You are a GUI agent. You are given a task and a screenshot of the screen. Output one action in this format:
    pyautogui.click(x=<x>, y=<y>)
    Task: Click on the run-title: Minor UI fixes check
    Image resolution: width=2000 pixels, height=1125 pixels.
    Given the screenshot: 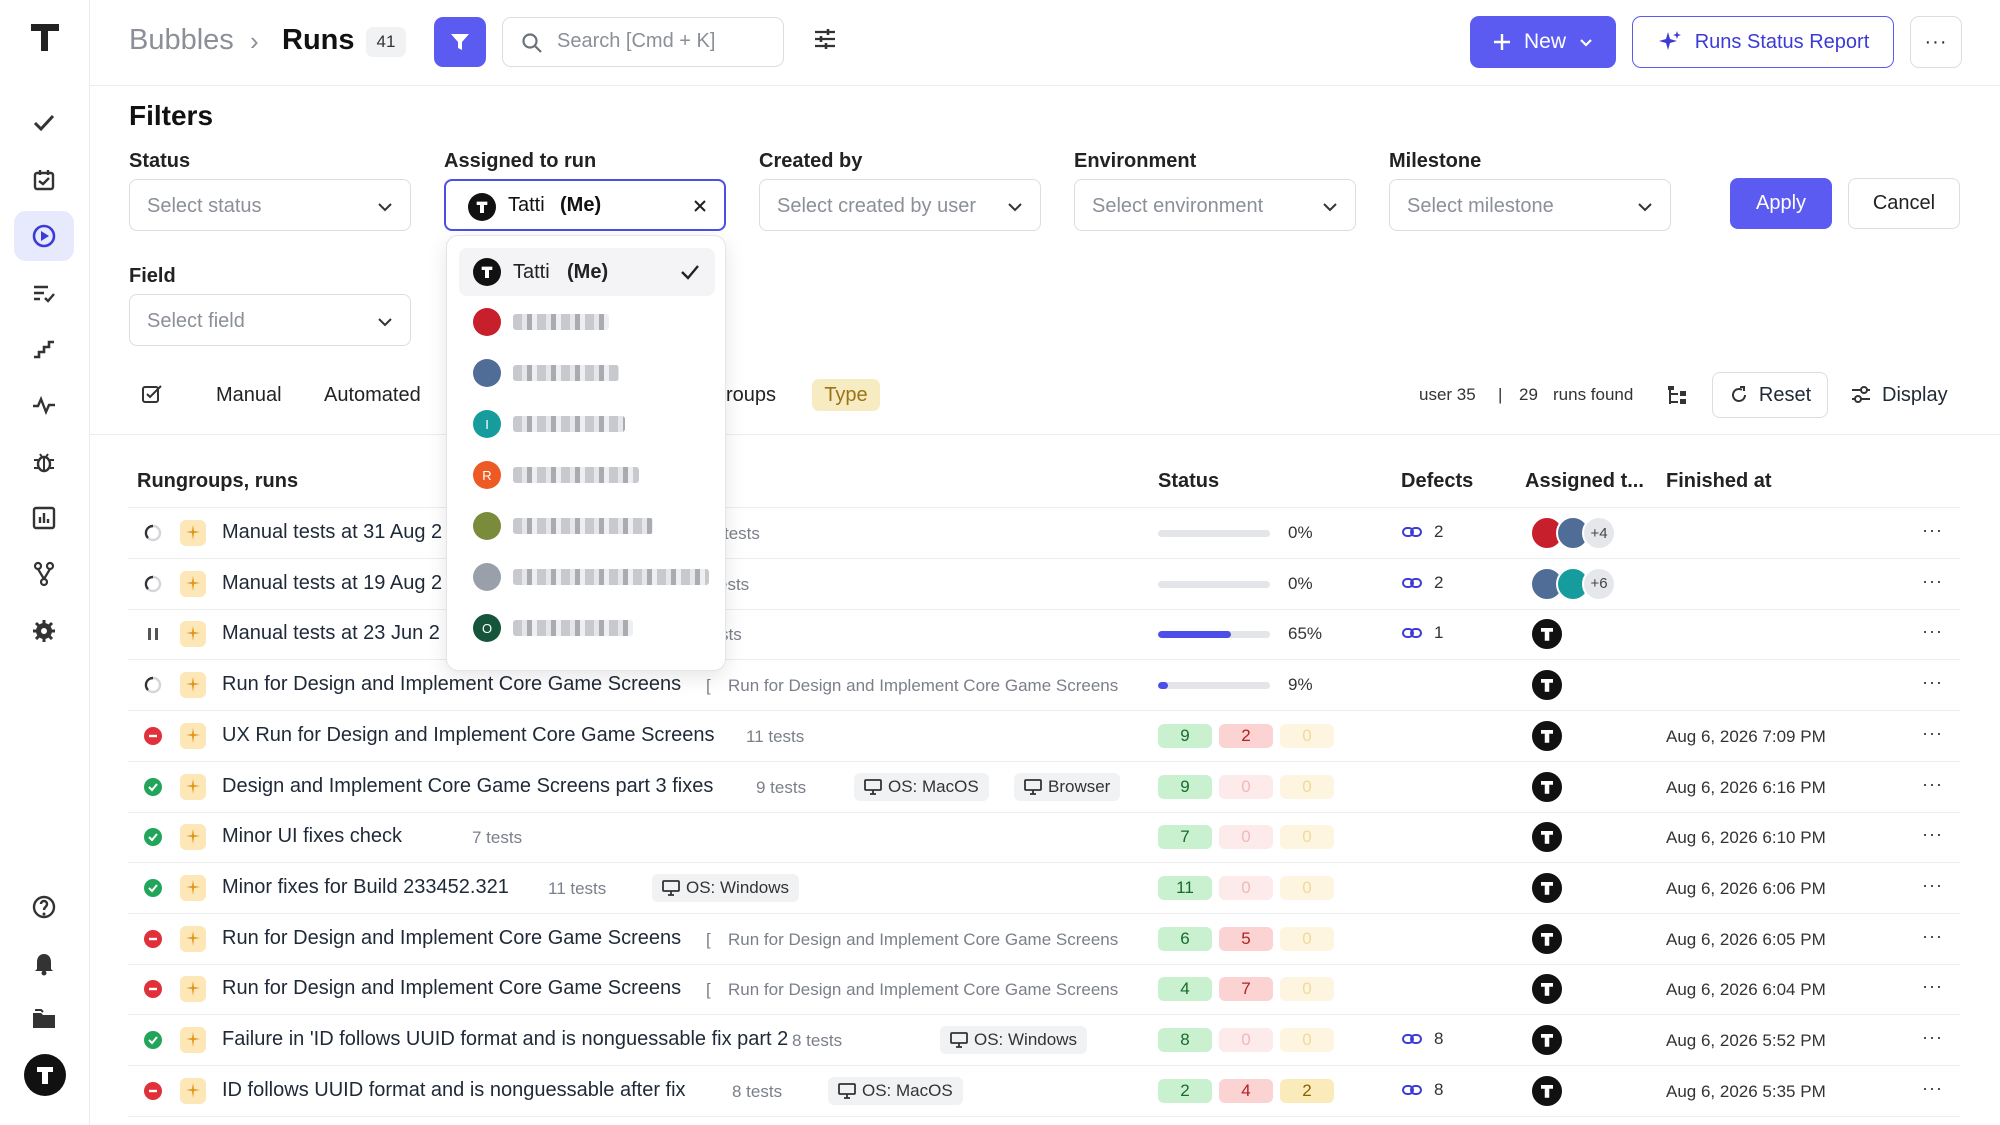 What is the action you would take?
    pyautogui.click(x=312, y=836)
    